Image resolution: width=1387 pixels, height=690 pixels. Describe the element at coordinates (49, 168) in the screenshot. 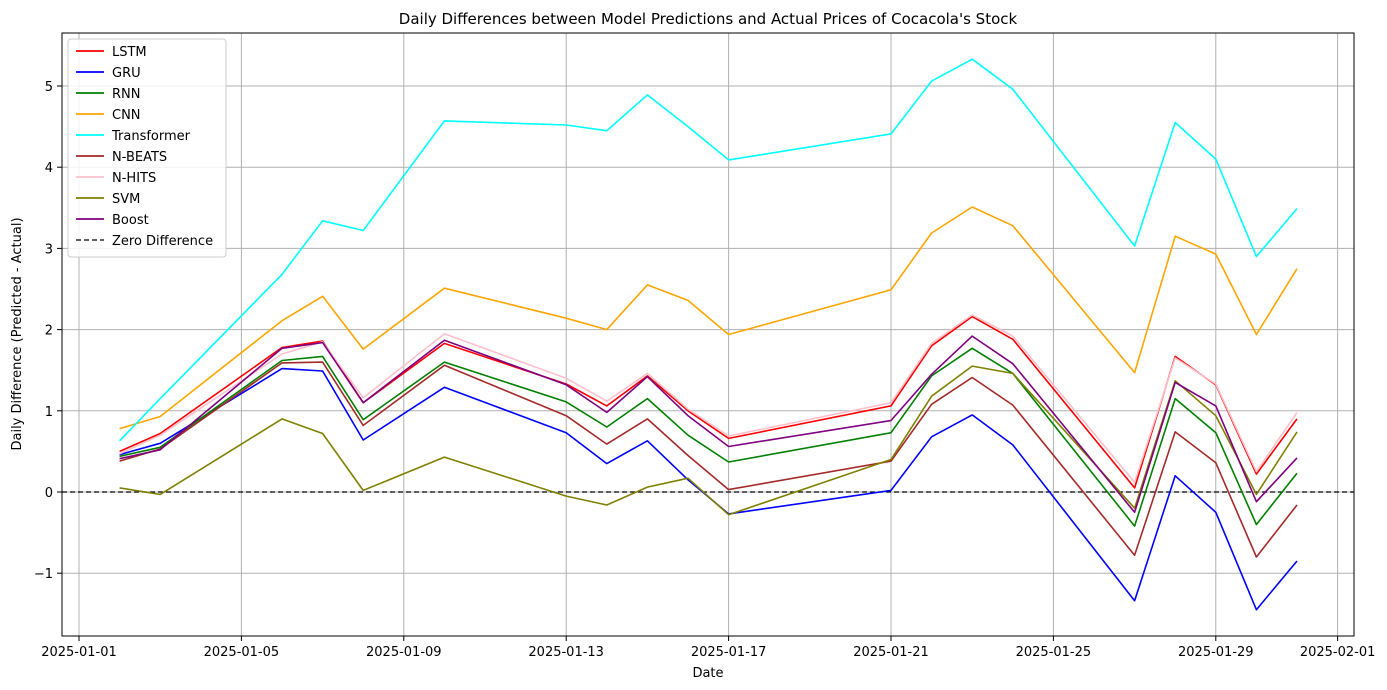

I see `y-tick-label: 4` at that location.